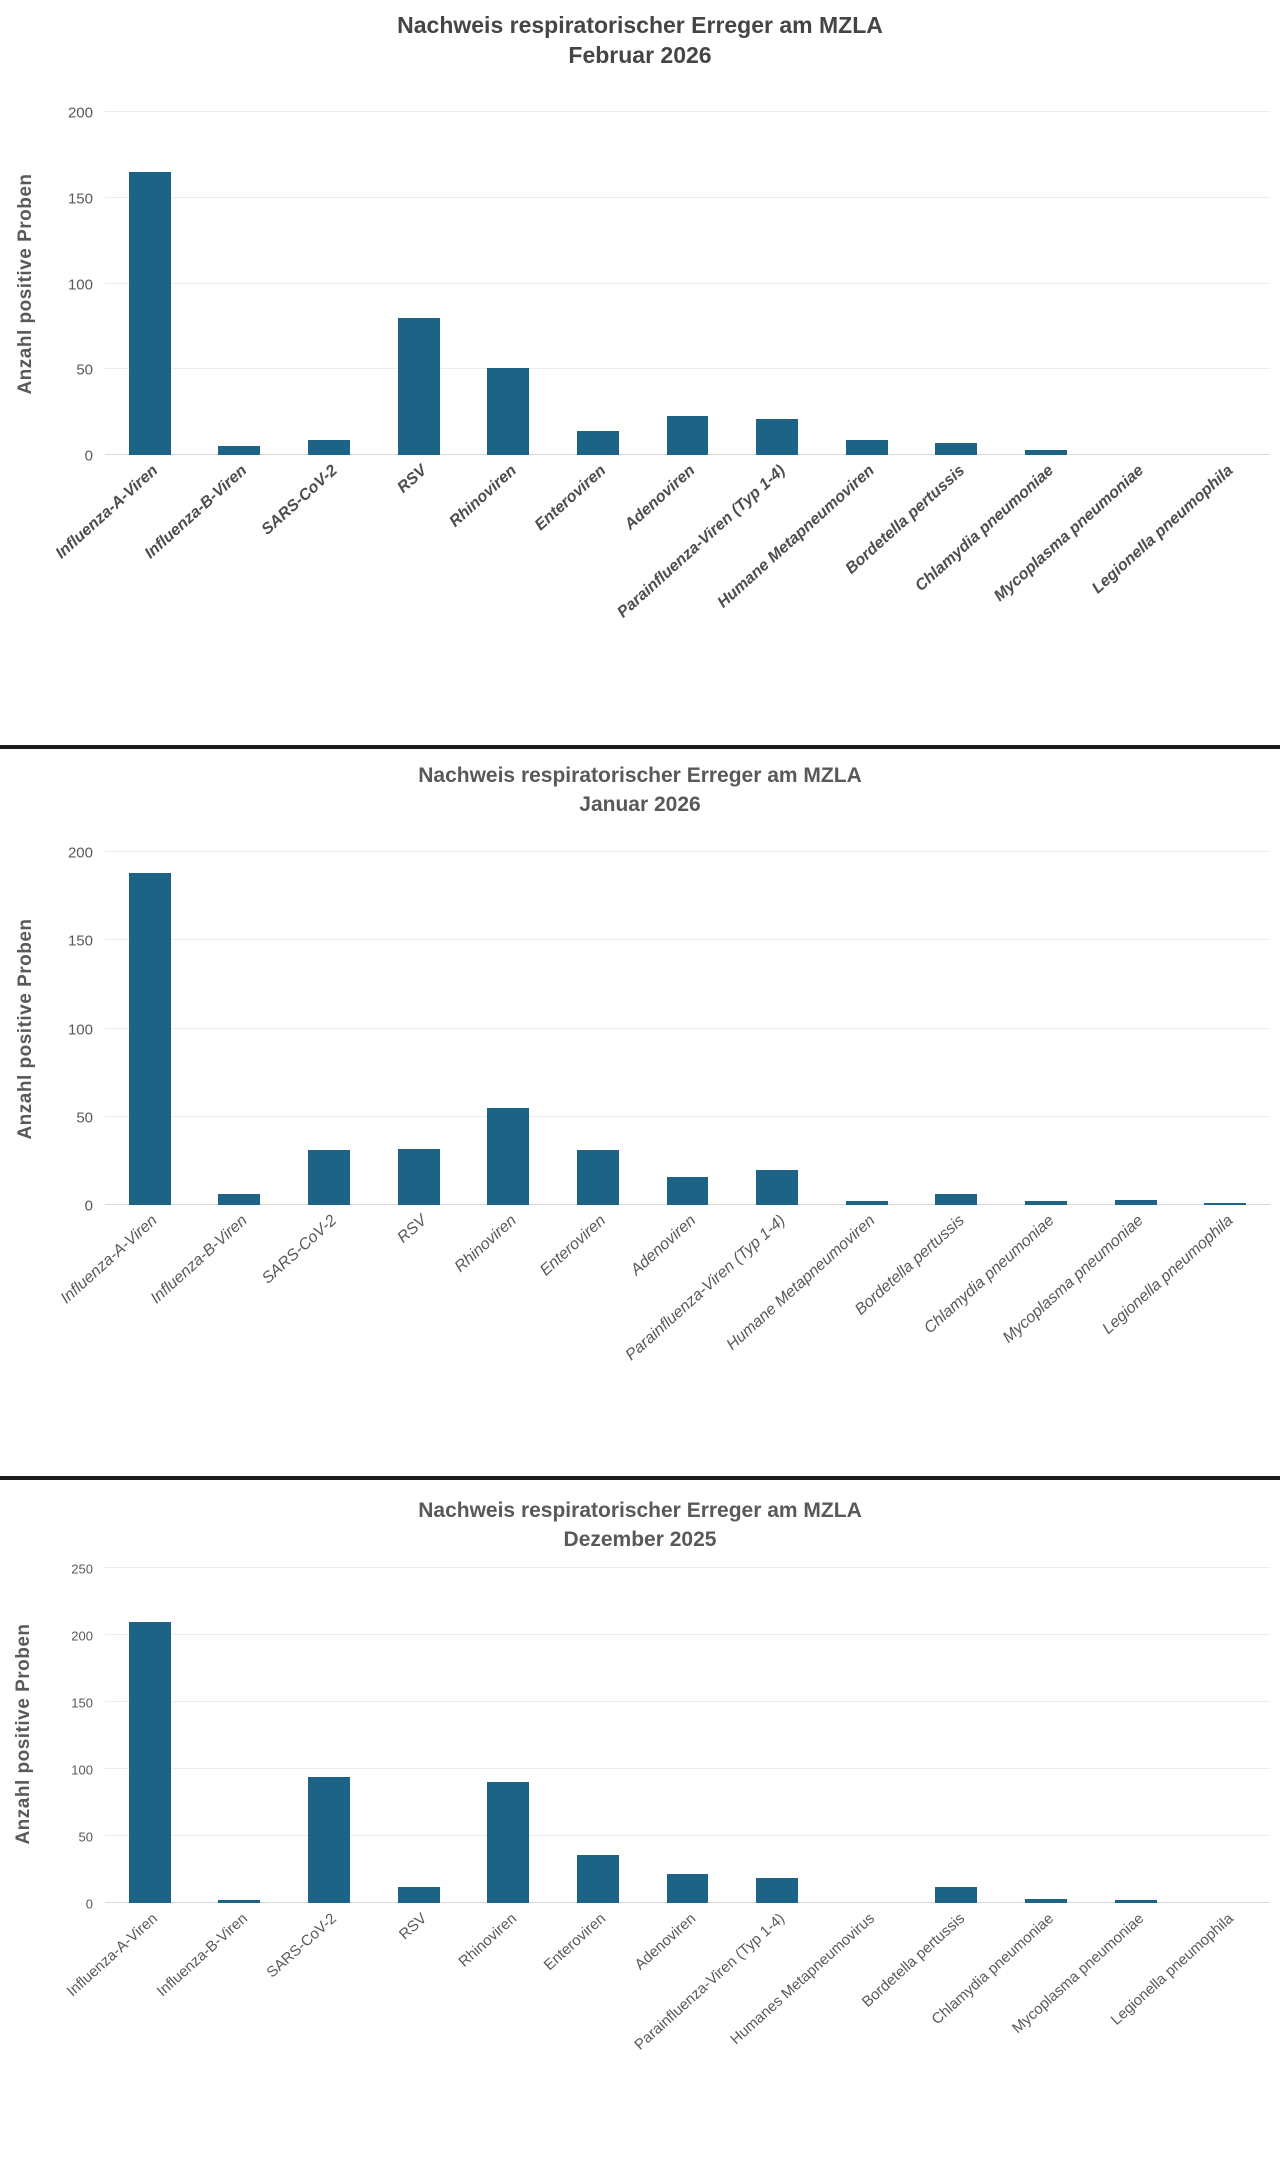 The image size is (1280, 2172). Describe the element at coordinates (640, 55) in the screenshot. I see `chart-title-line2: Februar 2026` at that location.